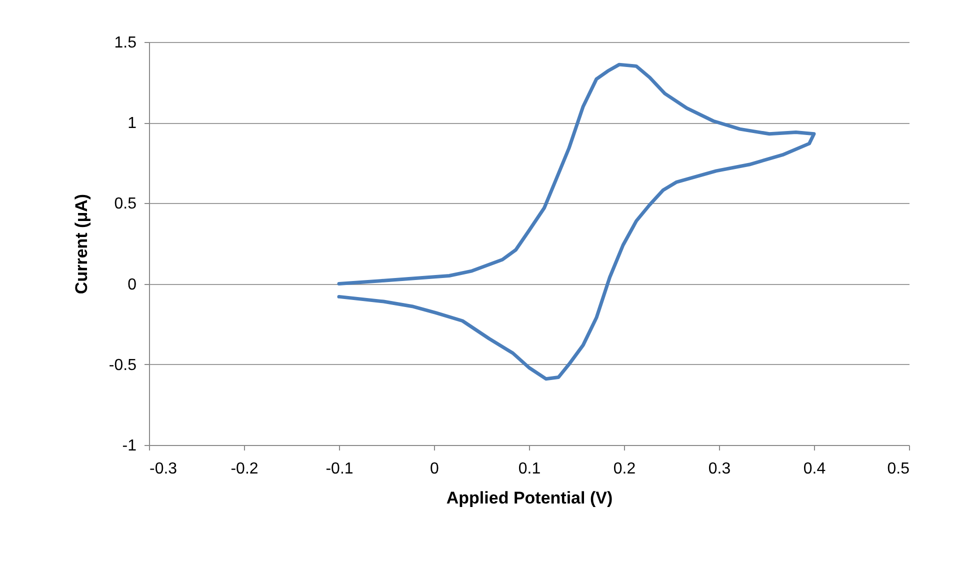 The width and height of the screenshot is (960, 581). What do you see at coordinates (719, 469) in the screenshot?
I see `x-tick-label: 0.3` at bounding box center [719, 469].